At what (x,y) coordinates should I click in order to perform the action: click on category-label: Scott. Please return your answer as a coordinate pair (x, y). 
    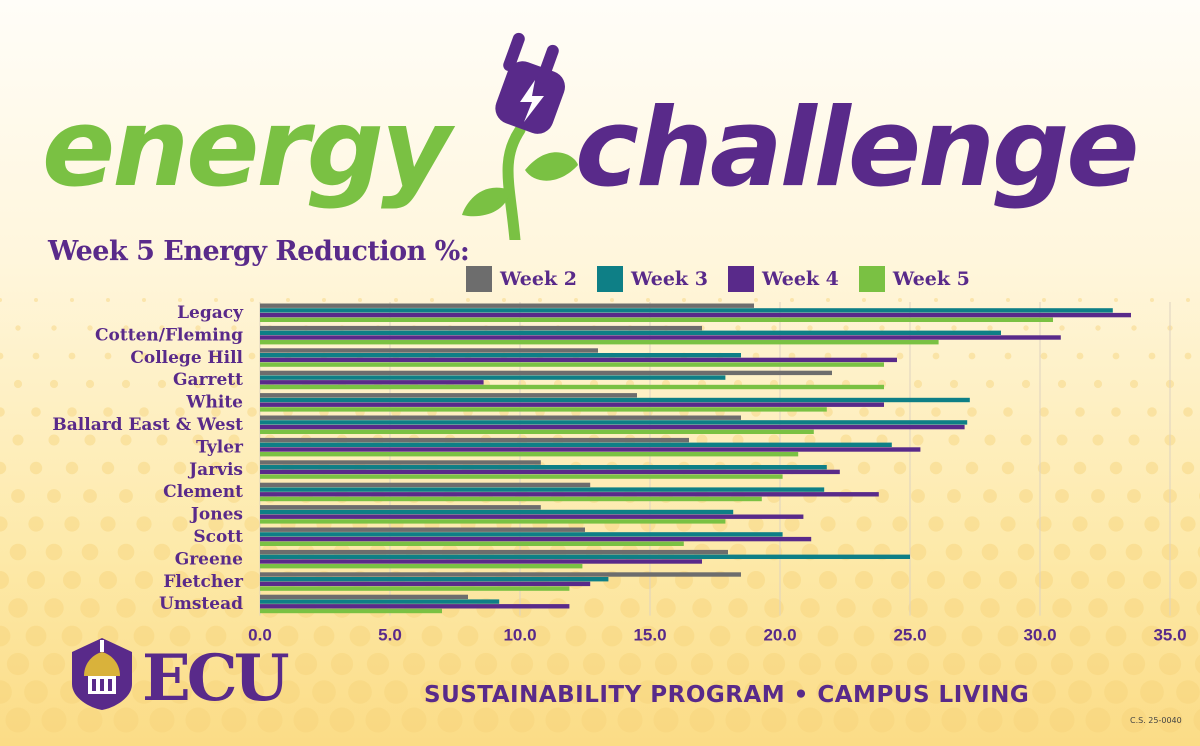
    Looking at the image, I should click on (218, 537).